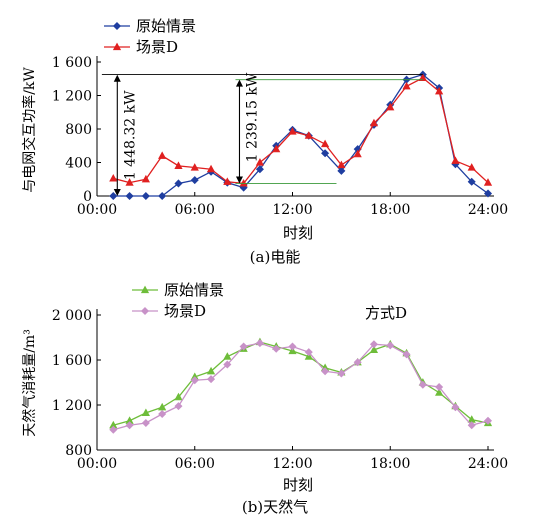 The image size is (549, 526). Describe the element at coordinates (166, 26) in the screenshot. I see `chart-a-legend-0-label: 原始情景` at that location.